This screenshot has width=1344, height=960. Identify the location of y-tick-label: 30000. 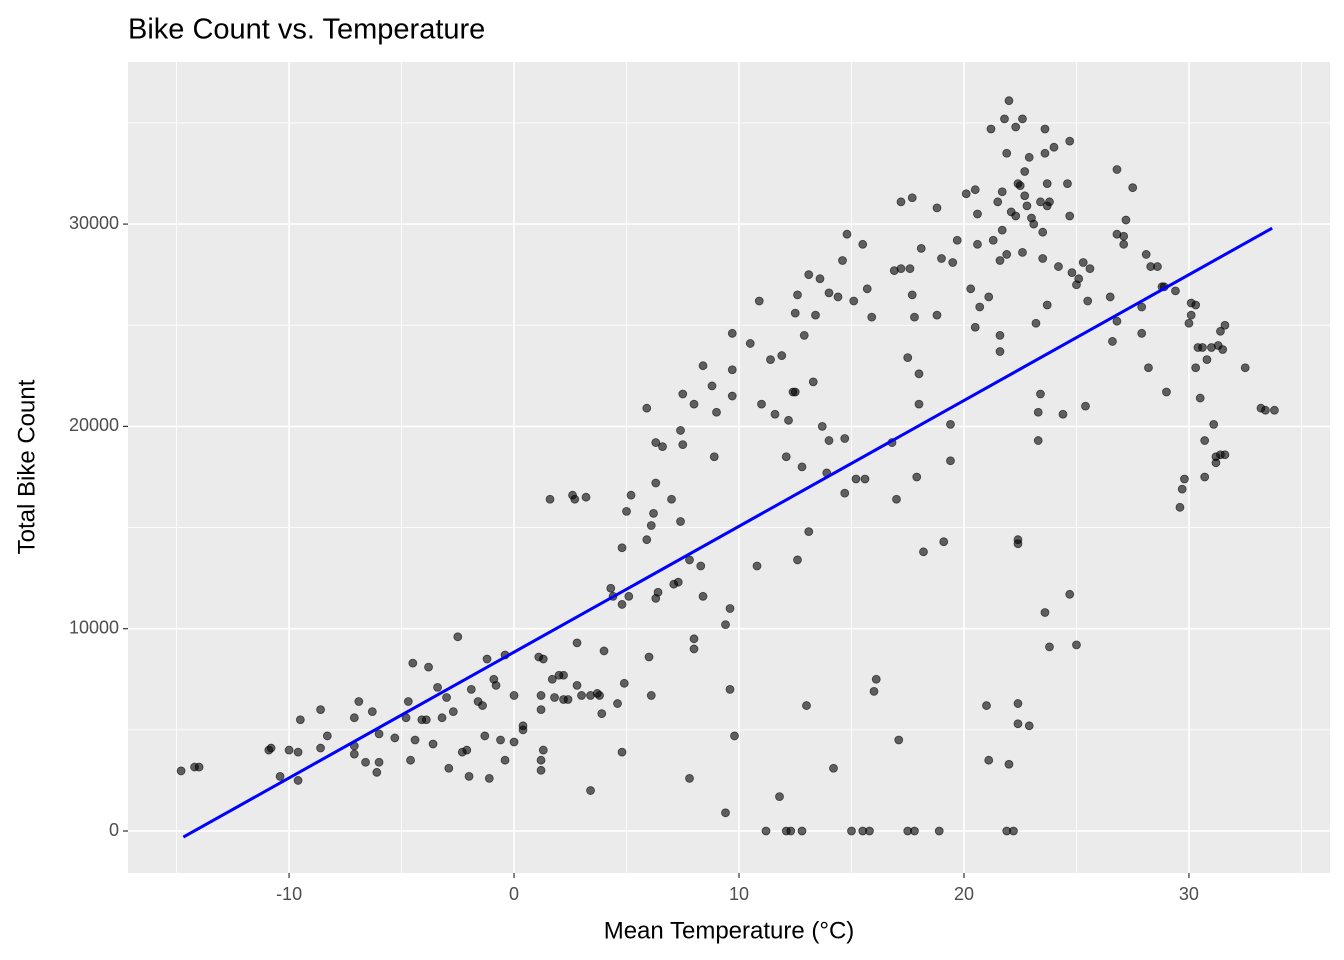
(94, 223).